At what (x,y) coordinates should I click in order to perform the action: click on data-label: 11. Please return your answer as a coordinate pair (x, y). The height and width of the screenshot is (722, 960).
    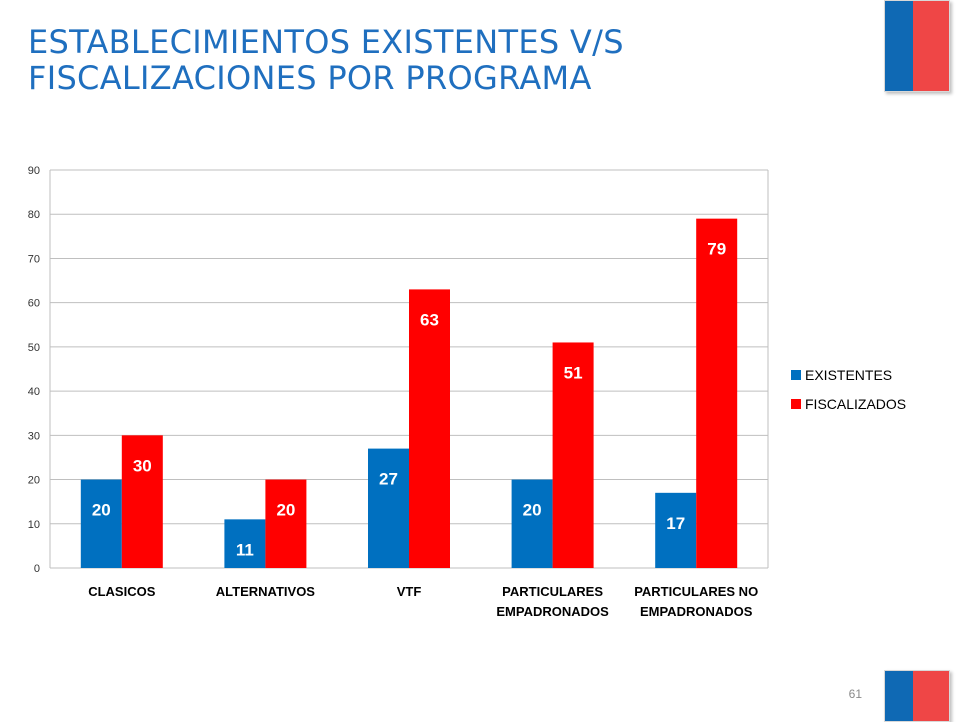
    Looking at the image, I should click on (245, 549).